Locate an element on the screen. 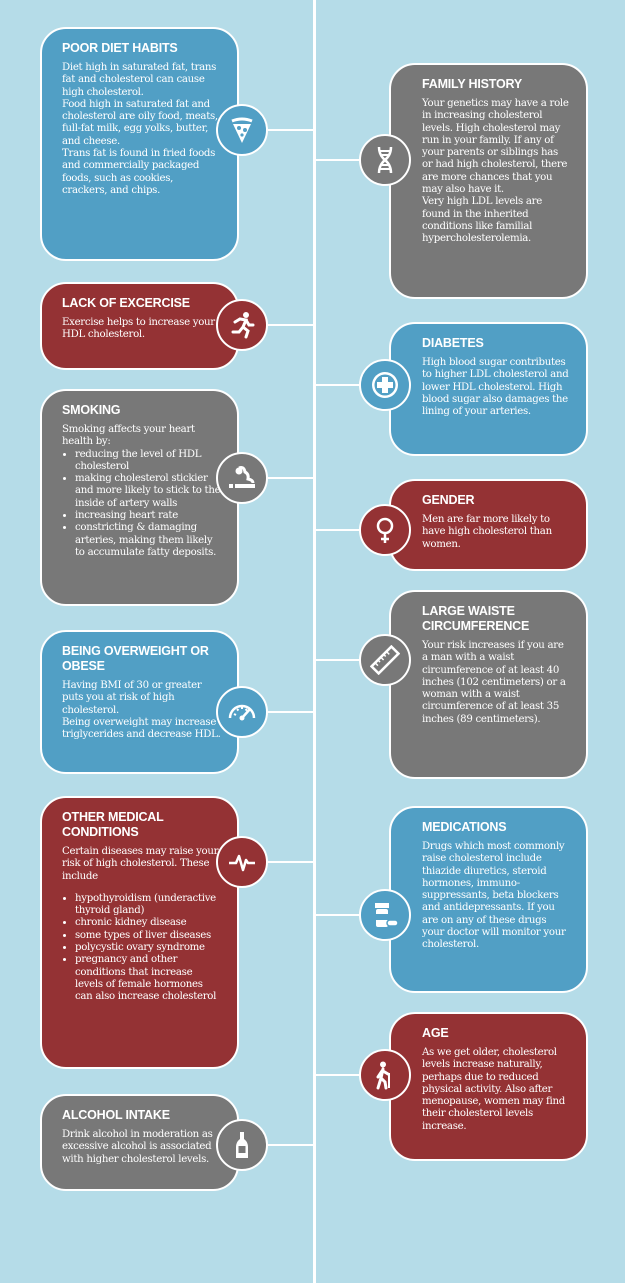  card-title: DIABETES is located at coordinates (453, 343).